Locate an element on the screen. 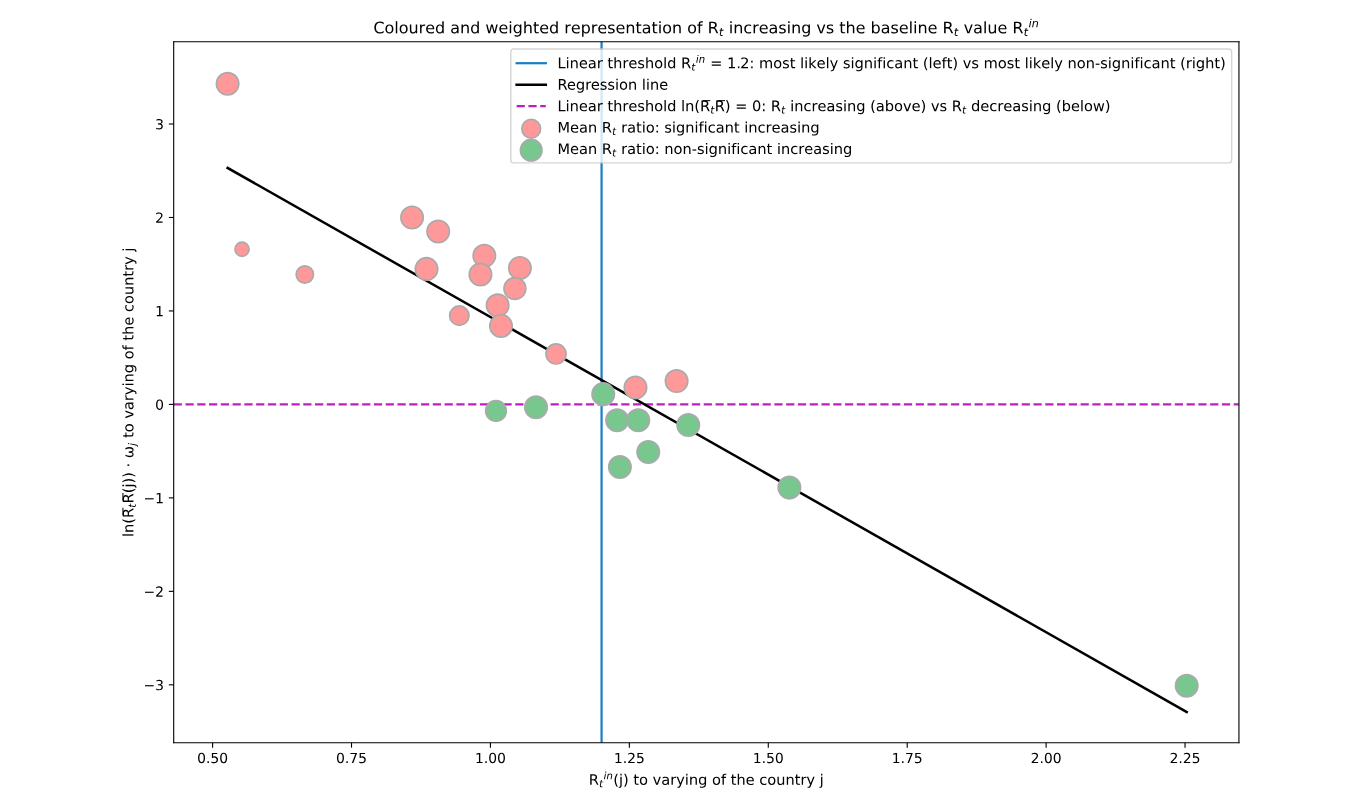 The image size is (1357, 803). y-tick-label: 3 is located at coordinates (159, 124).